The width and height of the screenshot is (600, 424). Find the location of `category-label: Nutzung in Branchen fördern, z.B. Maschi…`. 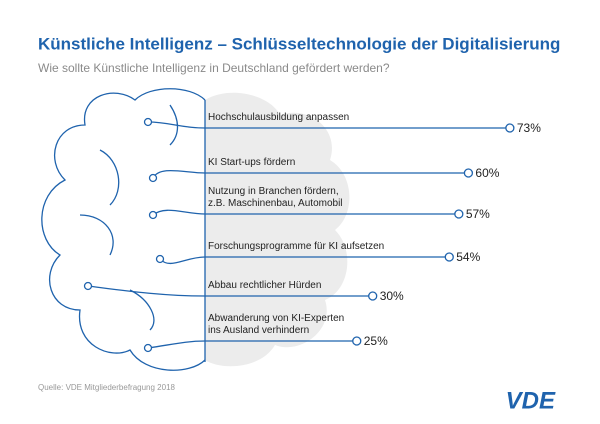

category-label: Nutzung in Branchen fördern, z.B. Maschi… is located at coordinates (275, 197).